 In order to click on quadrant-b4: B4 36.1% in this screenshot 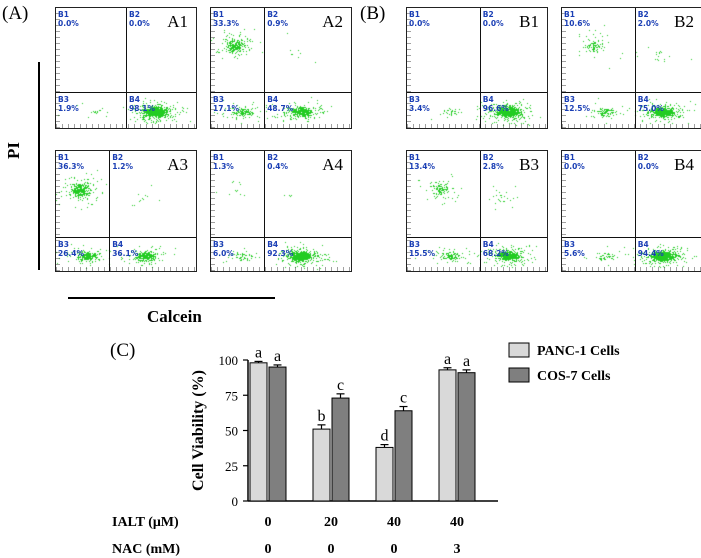, I will do `click(125, 249)`.